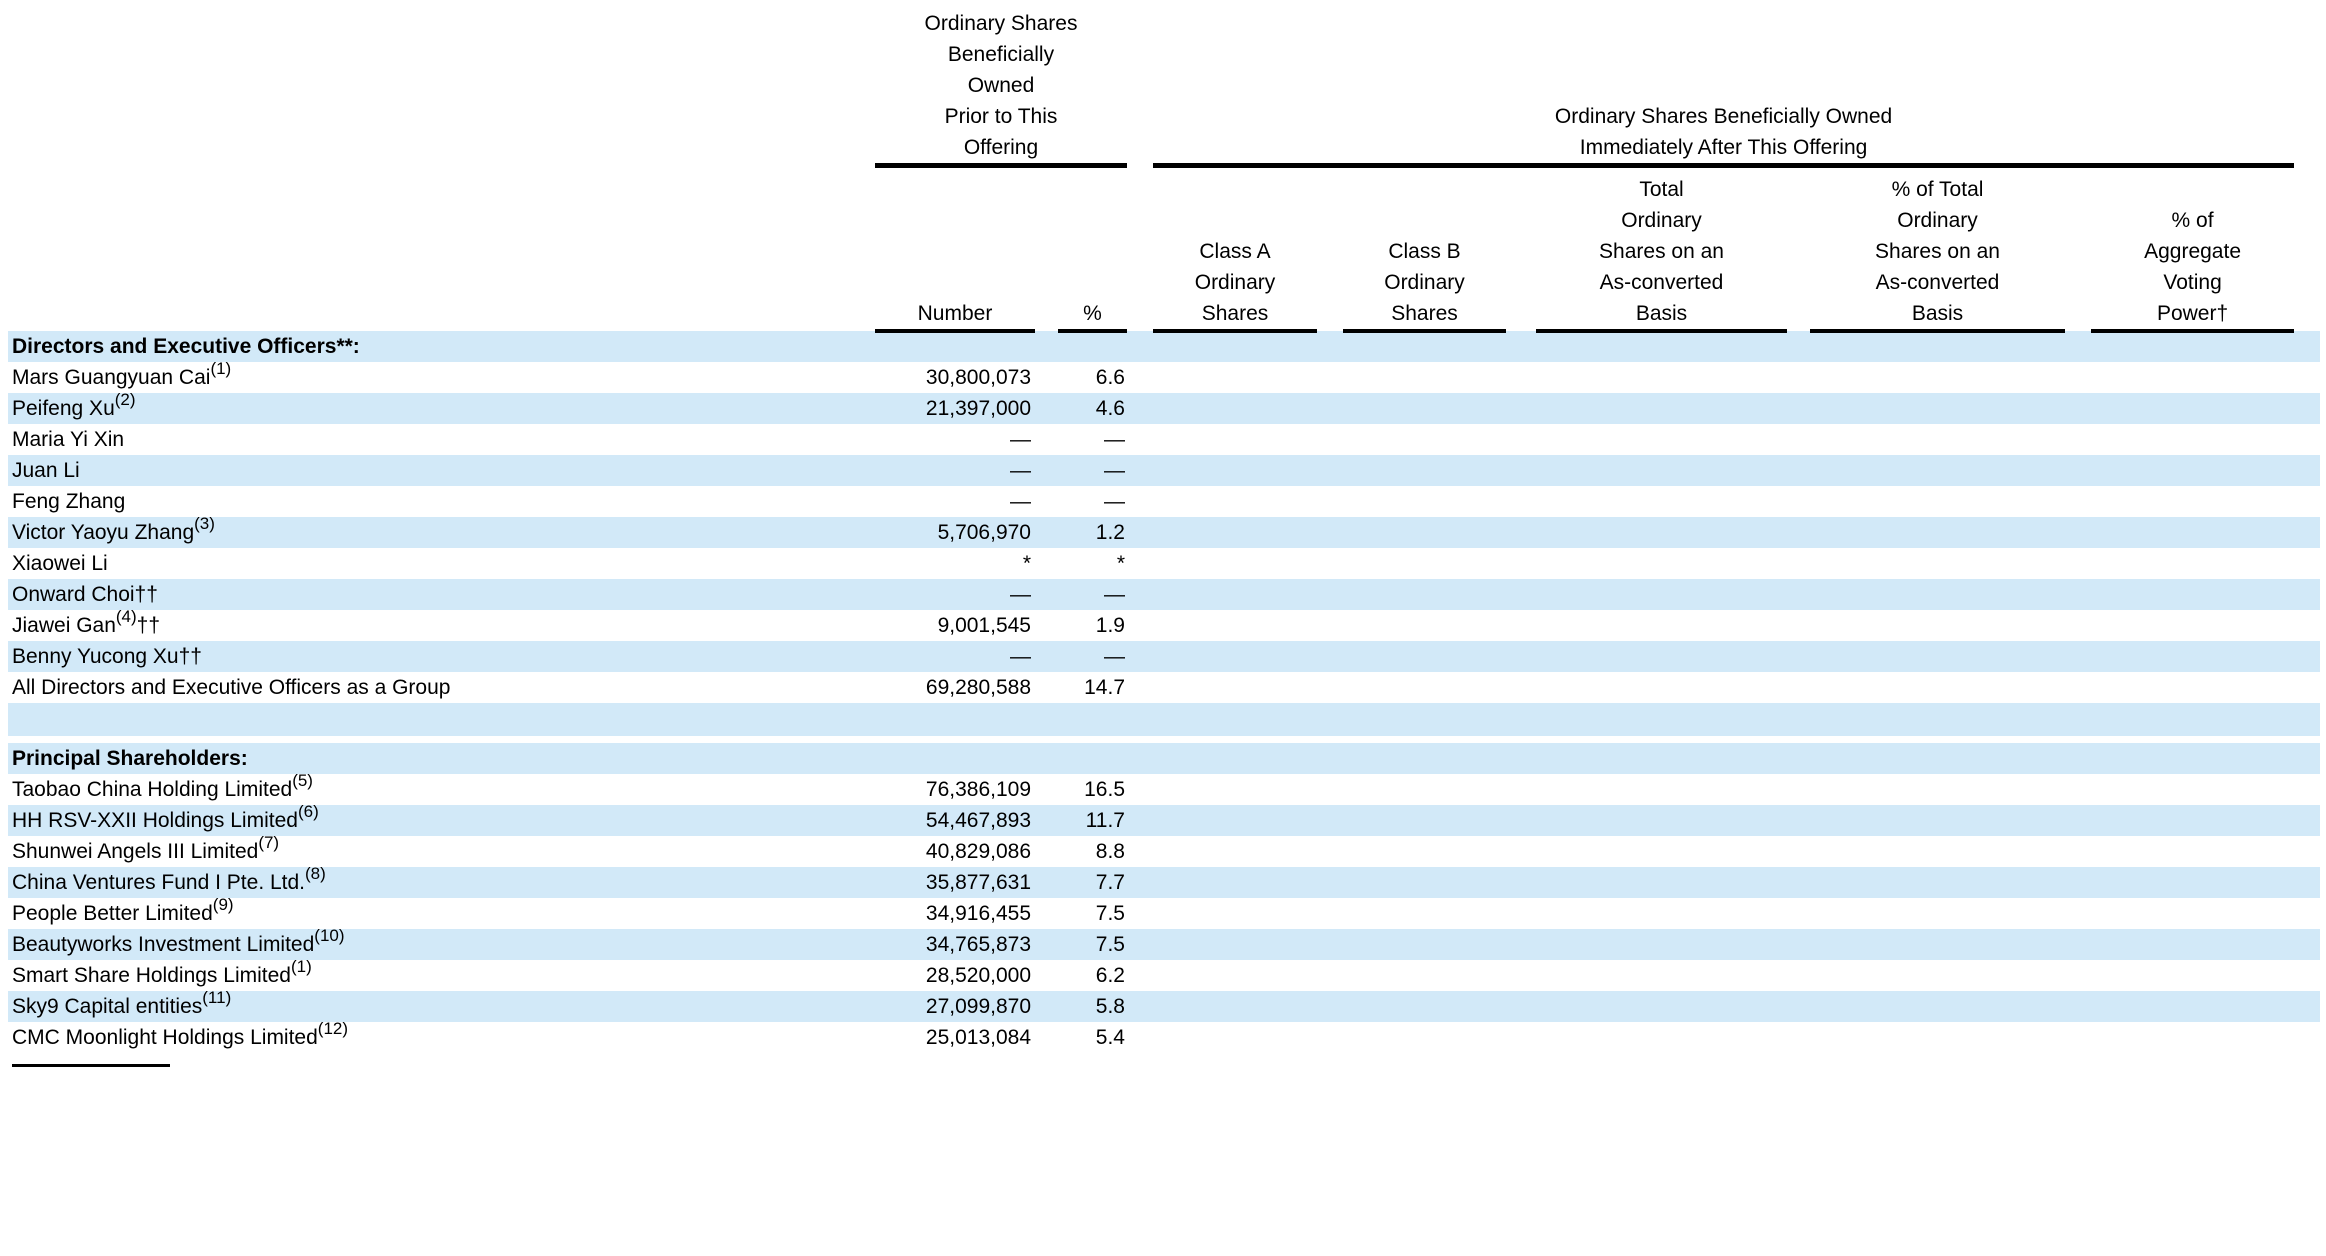  Describe the element at coordinates (441, 531) in the screenshot. I see `holder-name-cell: Victor Yaoyu Zhang(3)` at that location.